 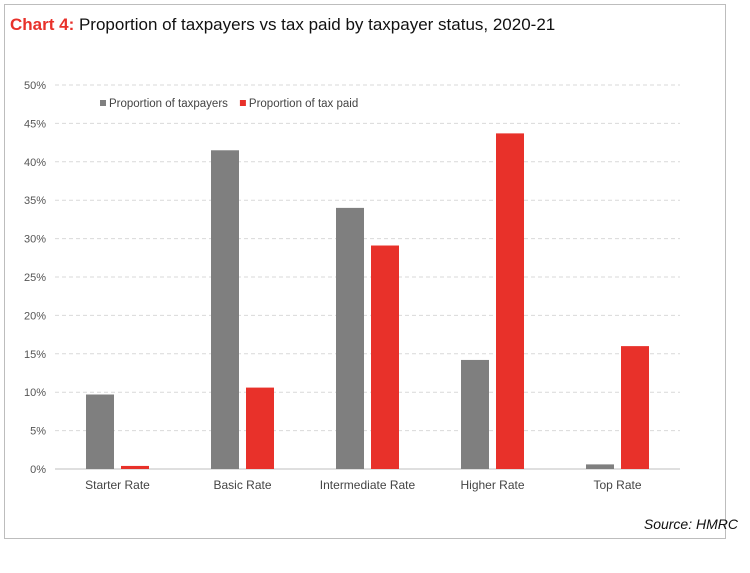 What do you see at coordinates (35, 278) in the screenshot?
I see `y-tick-label: 25%` at bounding box center [35, 278].